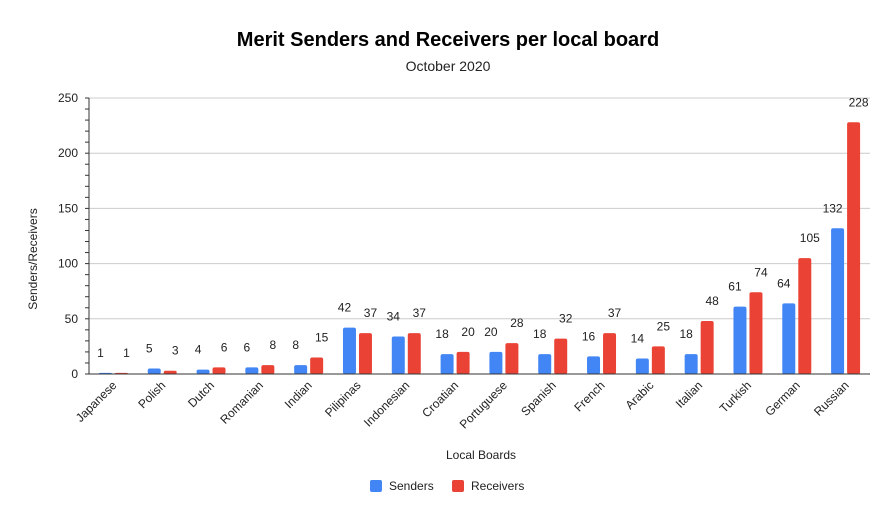 The width and height of the screenshot is (896, 519). What do you see at coordinates (241, 402) in the screenshot?
I see `x-tick-label: Romanian` at bounding box center [241, 402].